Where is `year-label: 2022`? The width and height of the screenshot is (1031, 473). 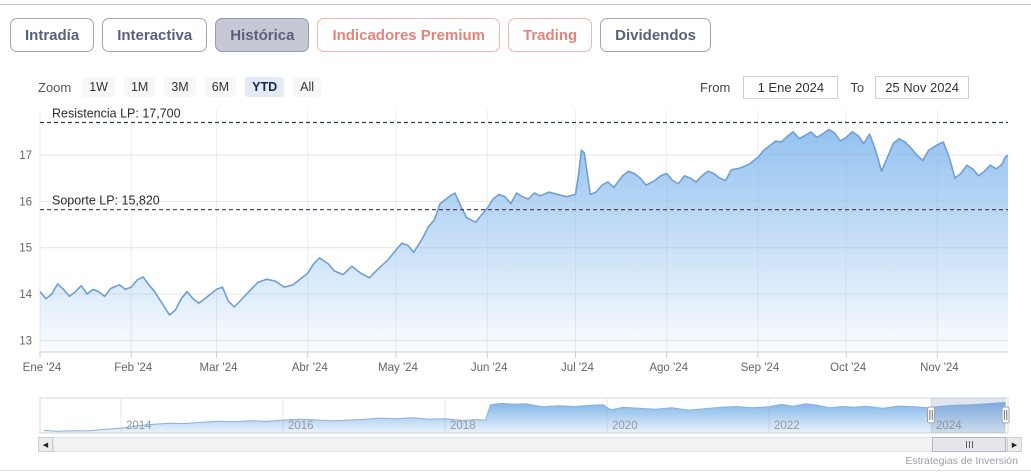
year-label: 2022 is located at coordinates (787, 426).